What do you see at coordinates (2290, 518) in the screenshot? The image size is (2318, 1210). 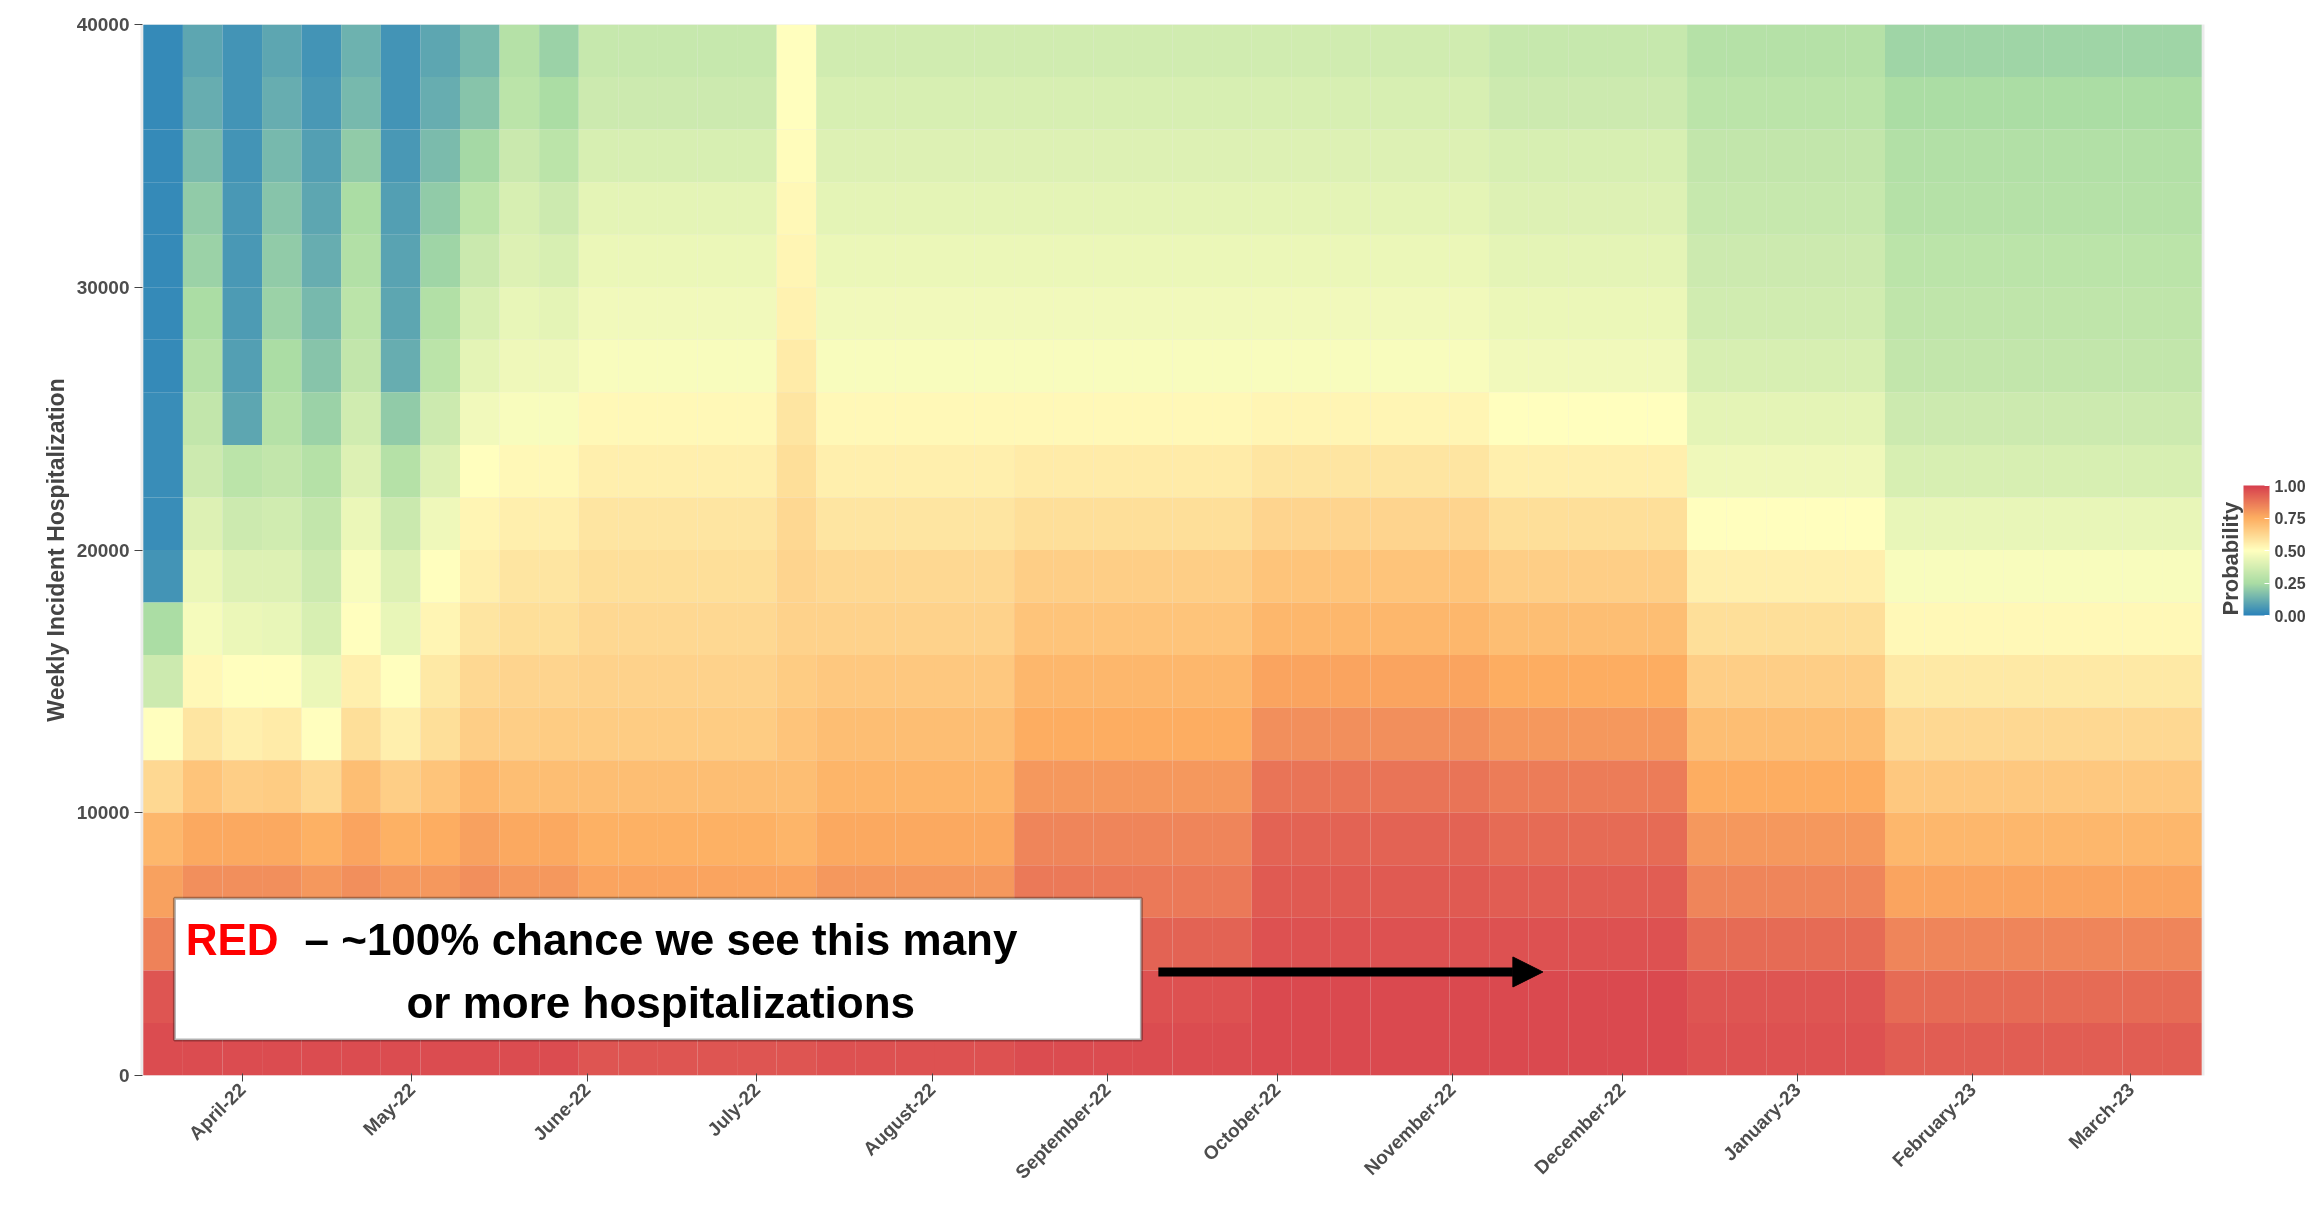 I see `color-bar-label: 0.75` at bounding box center [2290, 518].